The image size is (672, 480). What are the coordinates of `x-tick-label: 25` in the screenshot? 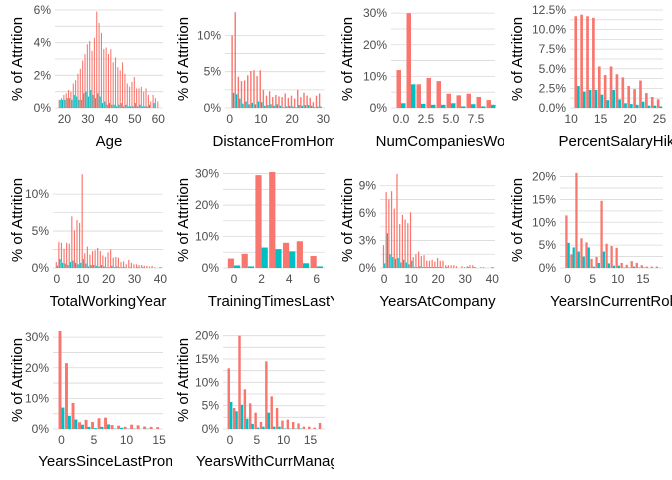 It's located at (660, 119).